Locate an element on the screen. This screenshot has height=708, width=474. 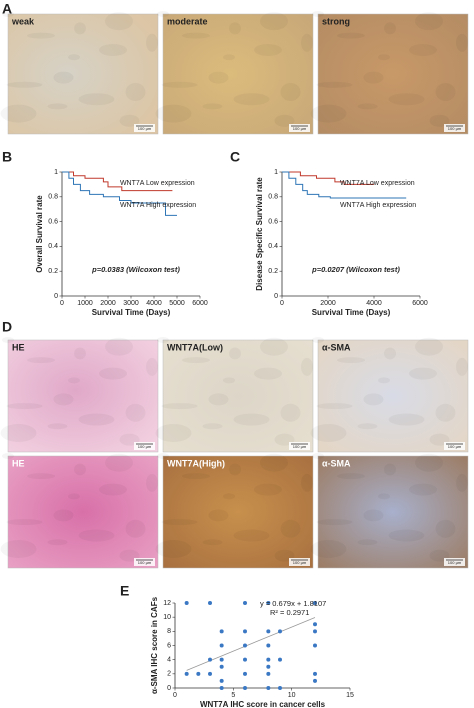
panel-label: C is located at coordinates (235, 157).